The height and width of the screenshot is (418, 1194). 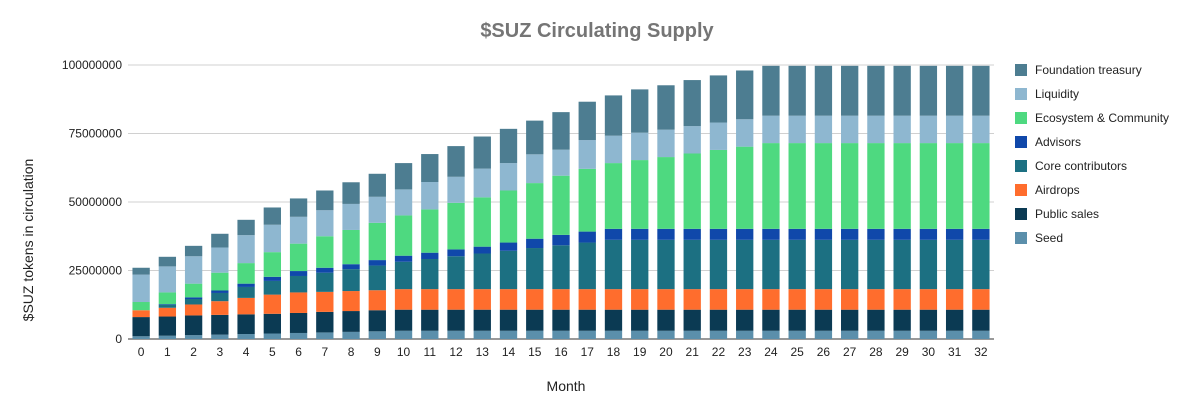 I want to click on x-tick-label: 8, so click(x=351, y=352).